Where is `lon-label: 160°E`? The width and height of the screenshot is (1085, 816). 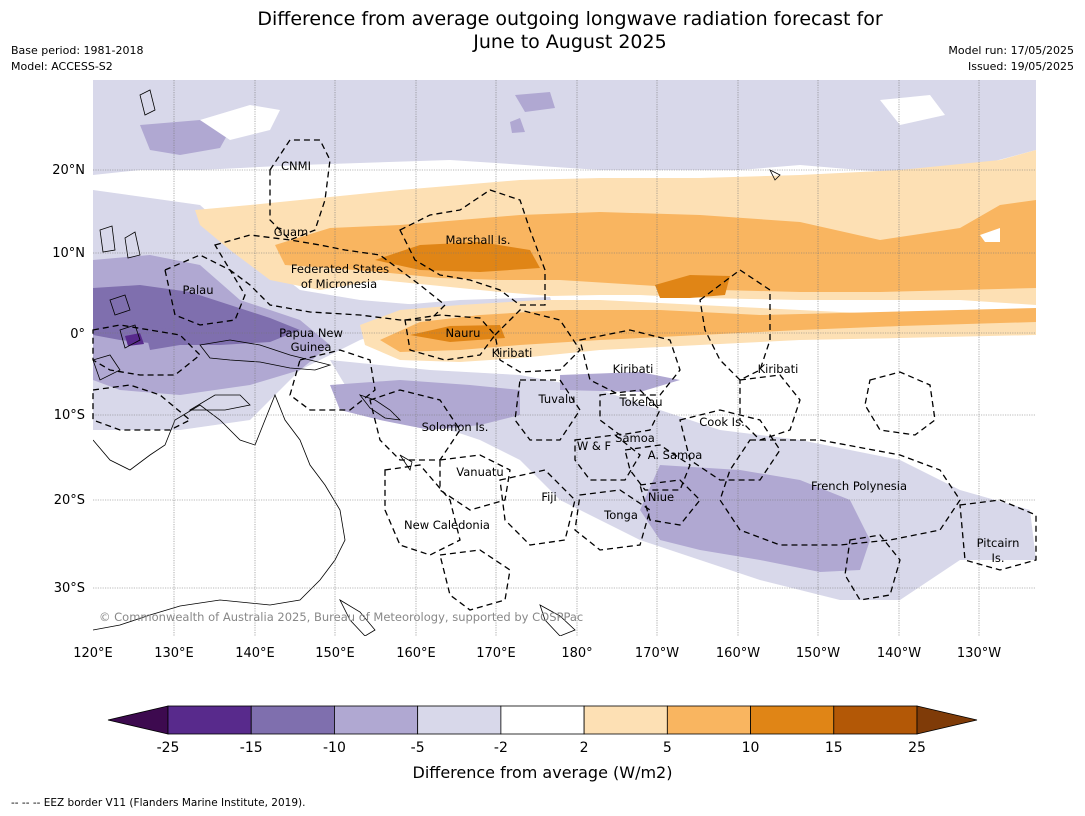 lon-label: 160°E is located at coordinates (416, 653).